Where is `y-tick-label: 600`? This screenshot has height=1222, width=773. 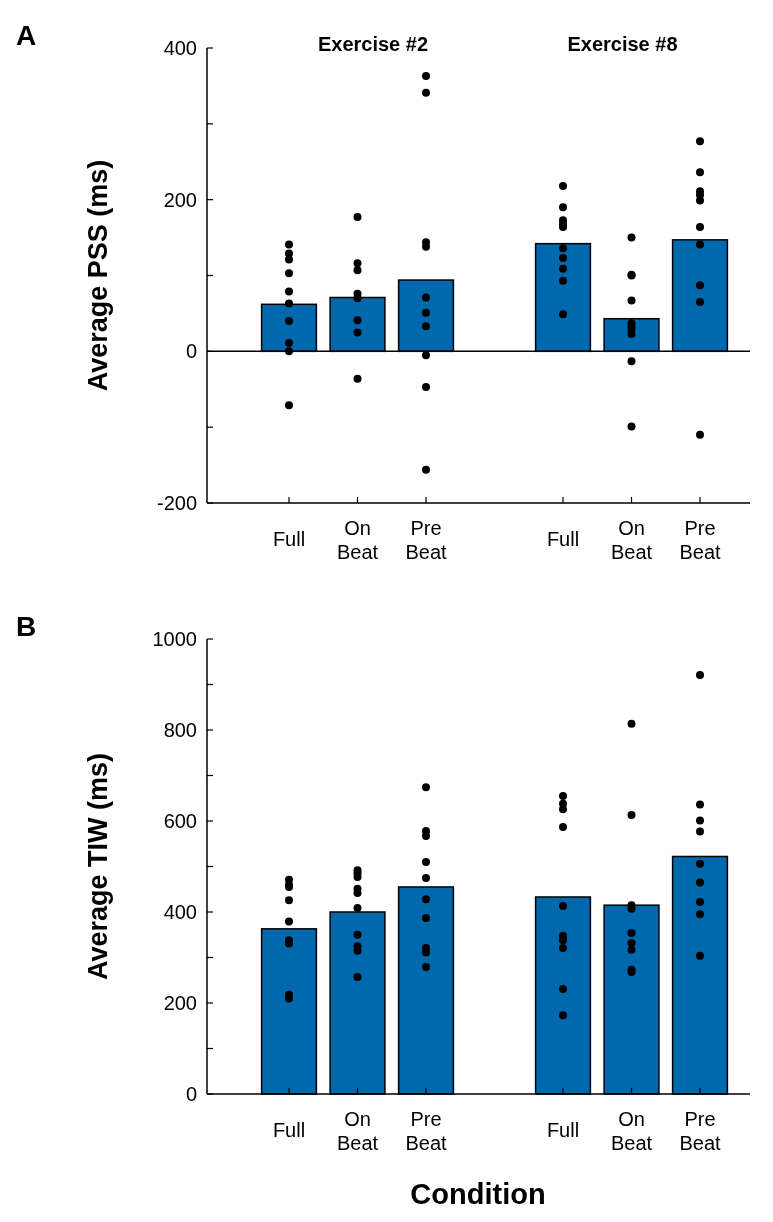 y-tick-label: 600 is located at coordinates (180, 821).